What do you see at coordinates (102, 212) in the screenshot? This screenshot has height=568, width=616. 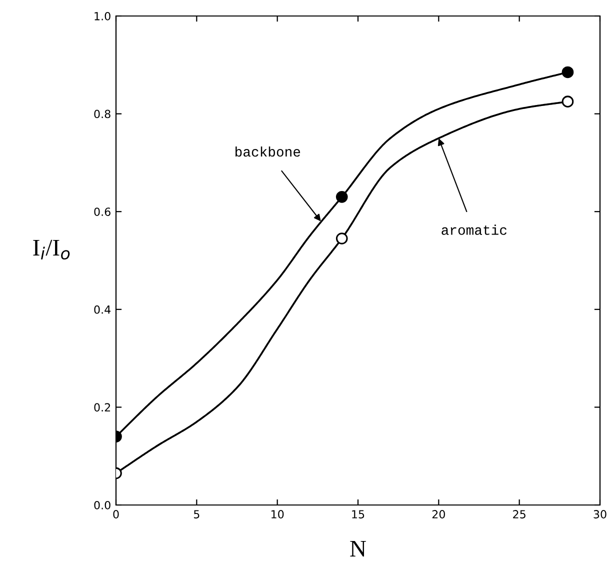 I see `y-tick-label: 0.6` at bounding box center [102, 212].